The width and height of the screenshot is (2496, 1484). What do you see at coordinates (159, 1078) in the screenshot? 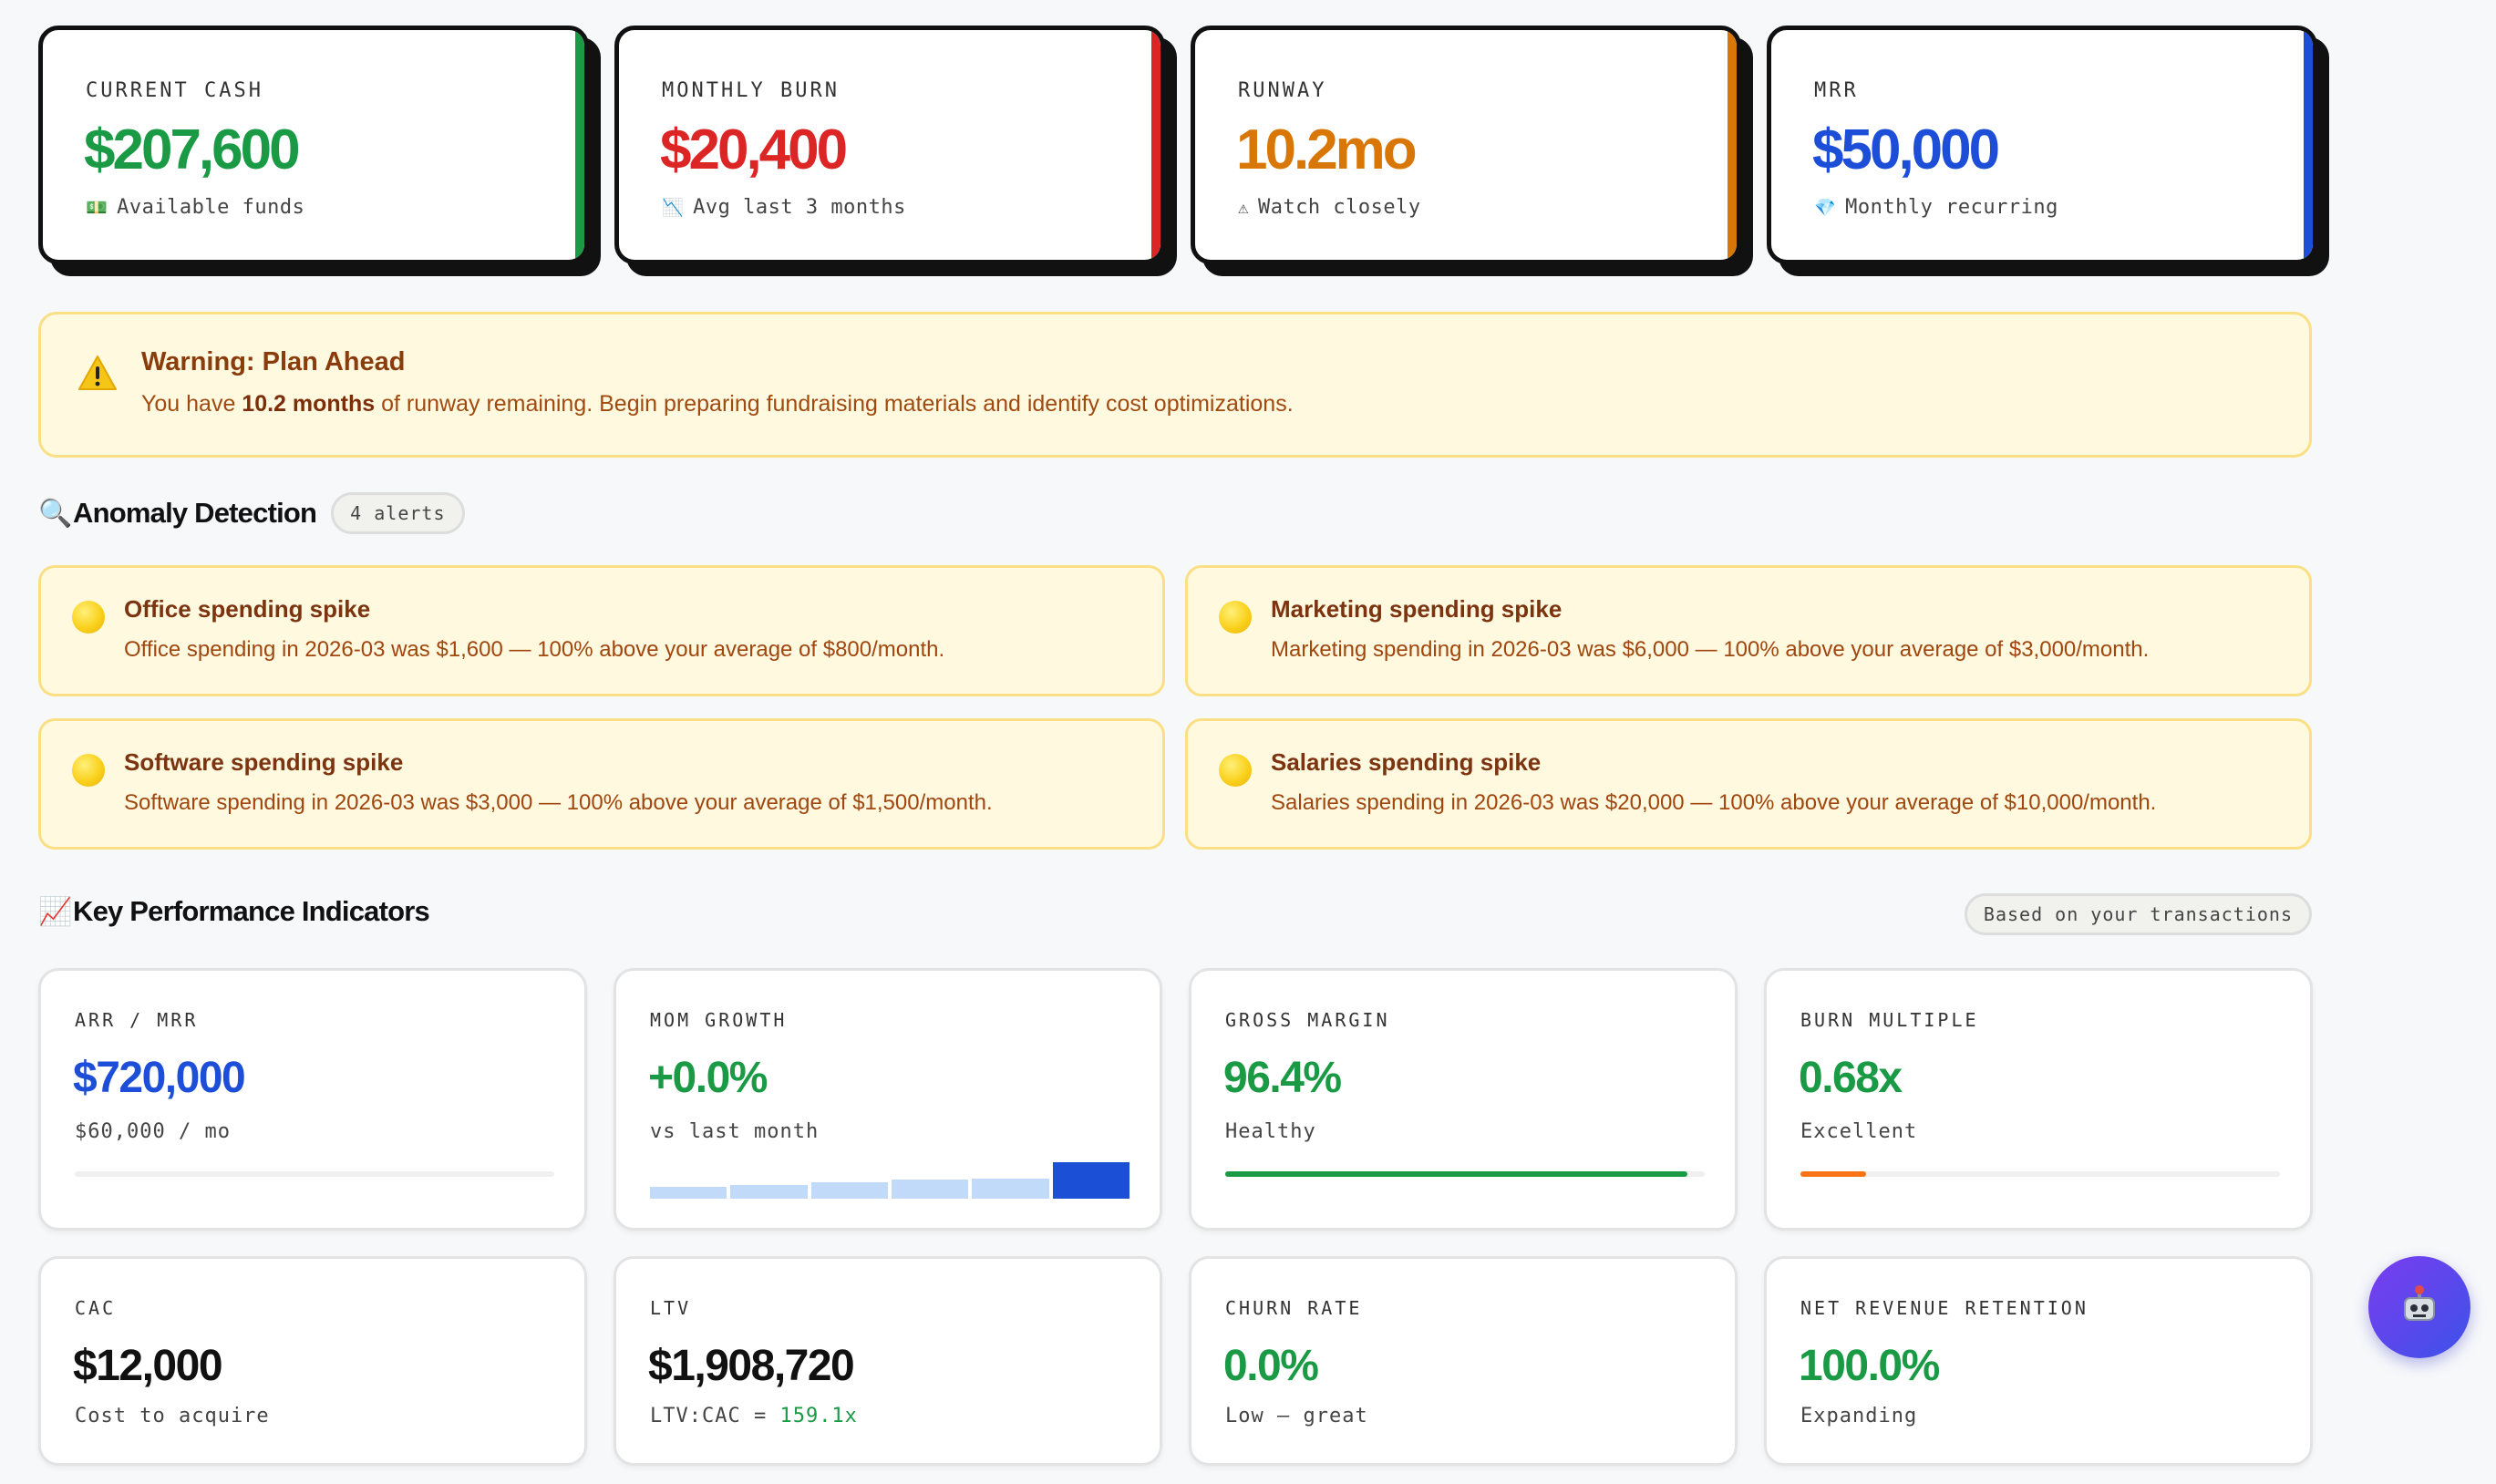
I see `kpi-value: $720,000` at bounding box center [159, 1078].